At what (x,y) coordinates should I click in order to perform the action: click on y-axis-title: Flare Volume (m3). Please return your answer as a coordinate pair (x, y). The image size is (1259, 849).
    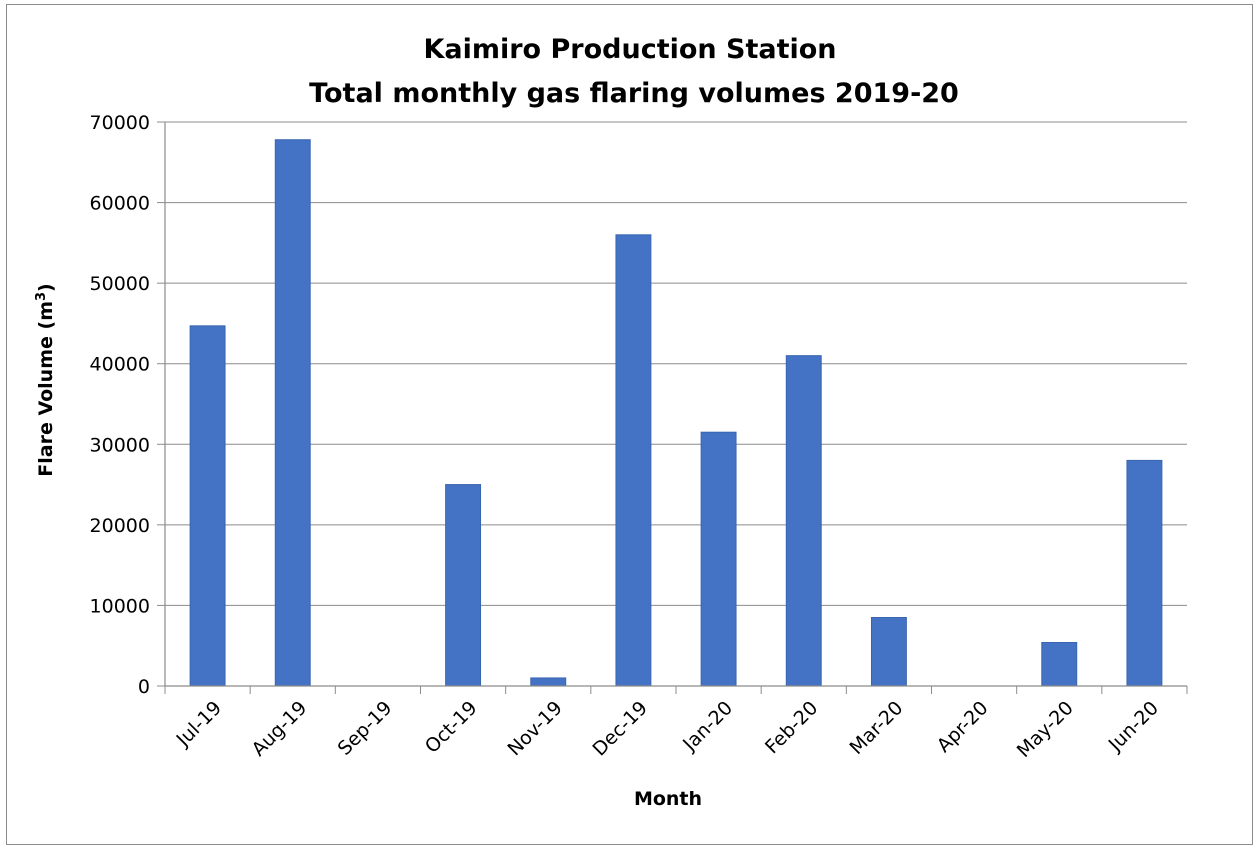
    Looking at the image, I should click on (45, 379).